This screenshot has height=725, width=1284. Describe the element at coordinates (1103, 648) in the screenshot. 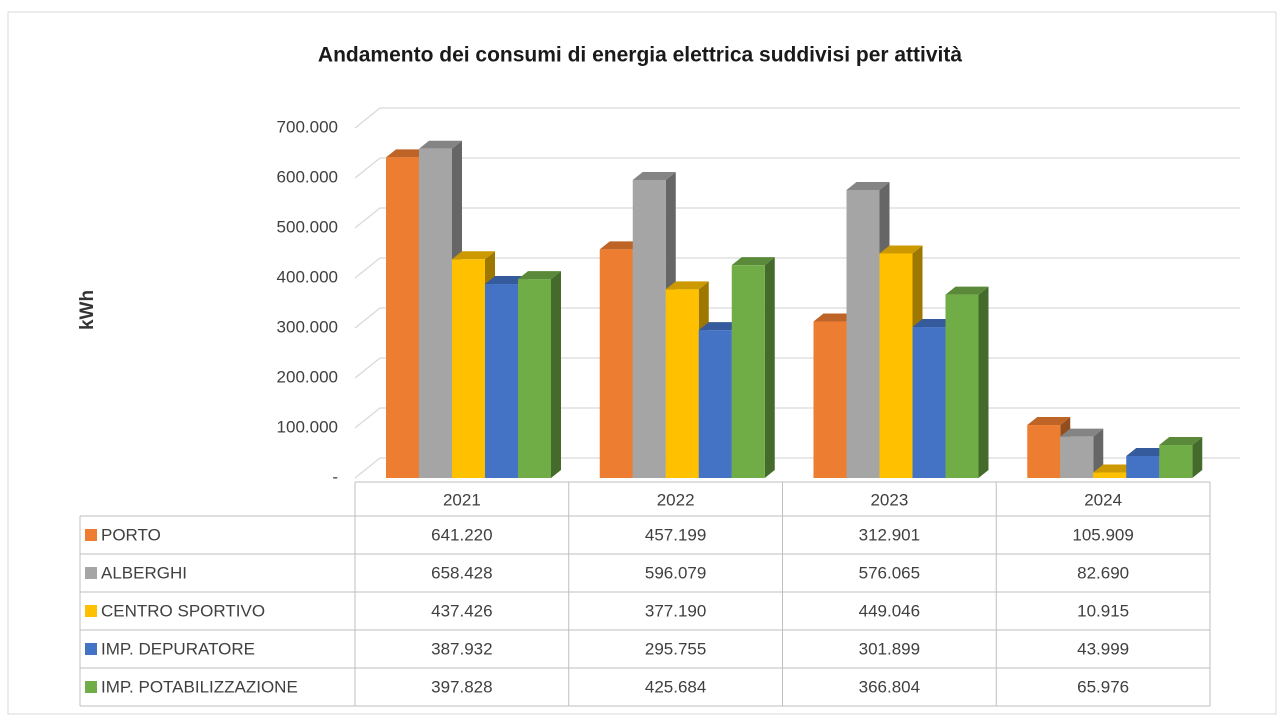

I see `table-value: 43.999` at that location.